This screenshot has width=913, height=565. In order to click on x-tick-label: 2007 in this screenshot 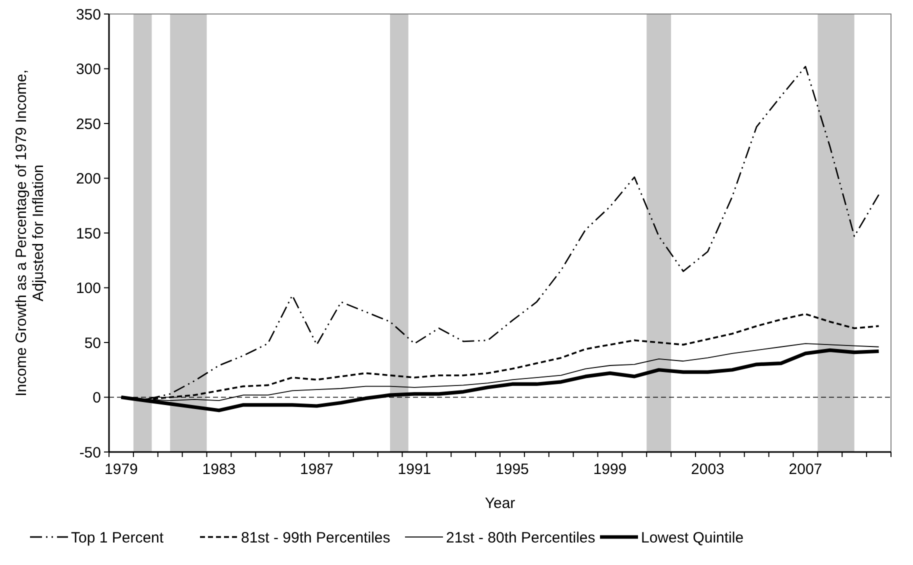, I will do `click(805, 469)`.